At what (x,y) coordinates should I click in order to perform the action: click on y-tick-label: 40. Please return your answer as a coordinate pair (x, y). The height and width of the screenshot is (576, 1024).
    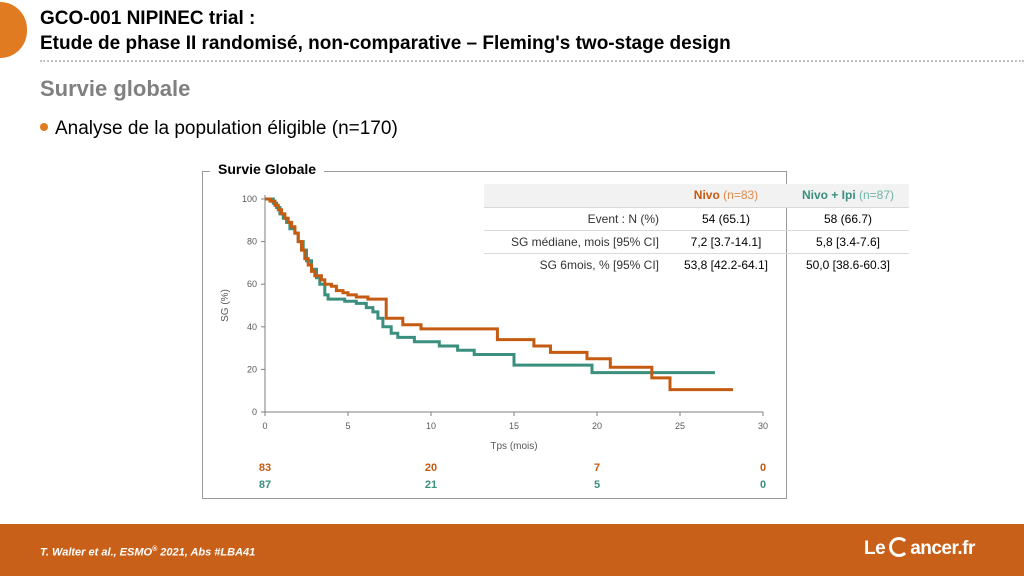
    Looking at the image, I should click on (252, 327).